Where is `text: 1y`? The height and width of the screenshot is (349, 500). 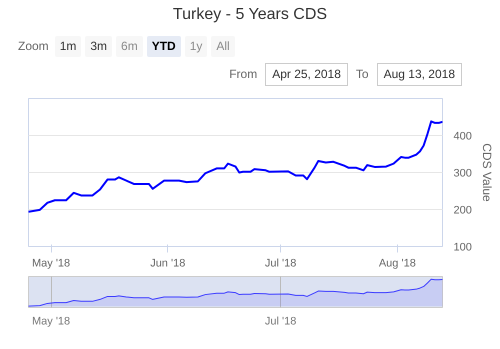 text: 1y is located at coordinates (196, 47).